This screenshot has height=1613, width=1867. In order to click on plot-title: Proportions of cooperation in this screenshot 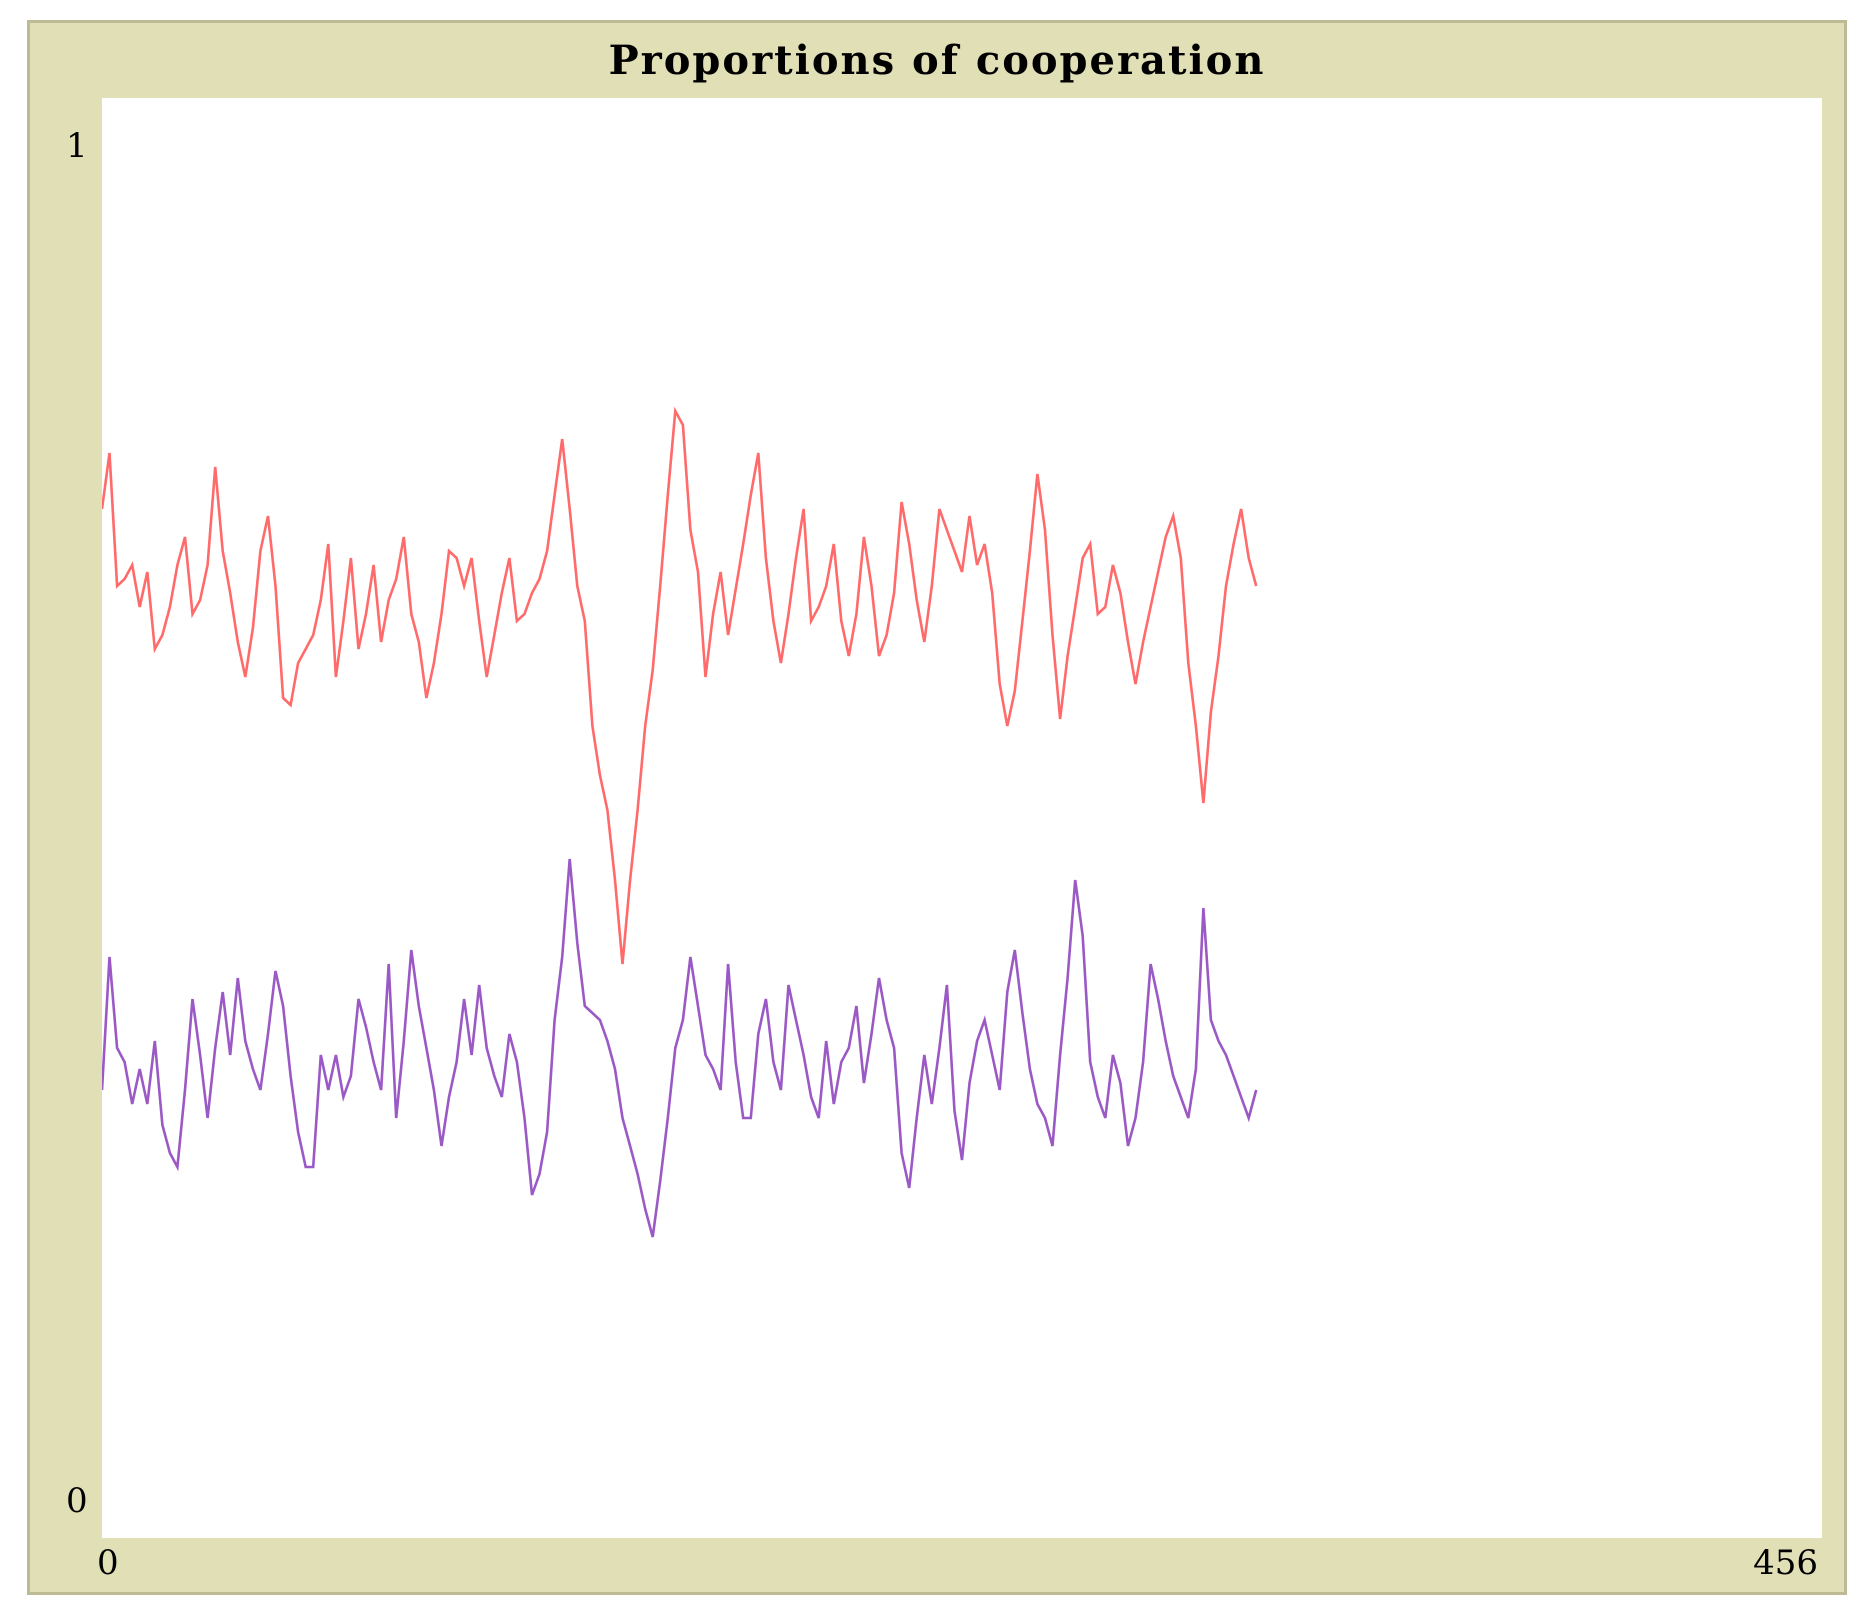, I will do `click(937, 60)`.